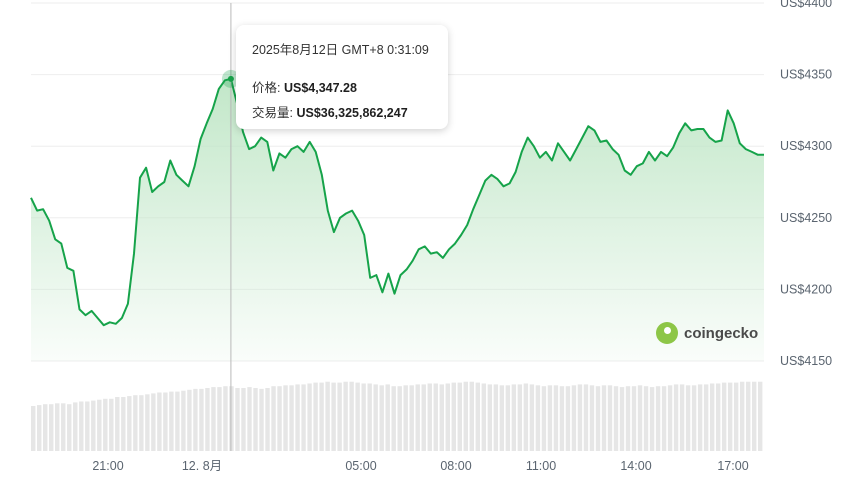  Describe the element at coordinates (202, 466) in the screenshot. I see `x-tick-label: 12. 8月` at that location.